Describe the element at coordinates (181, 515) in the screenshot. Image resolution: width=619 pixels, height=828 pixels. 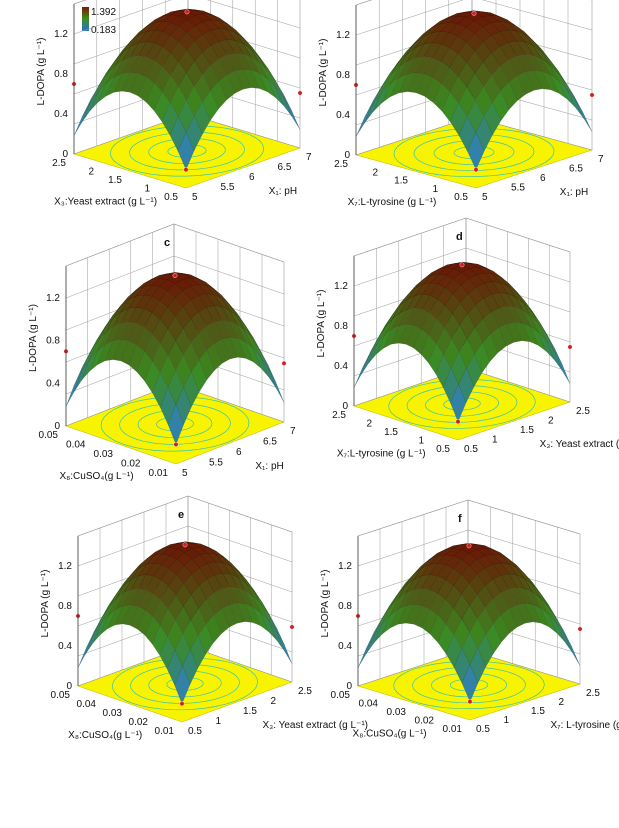
I see `panel-letter: e` at that location.